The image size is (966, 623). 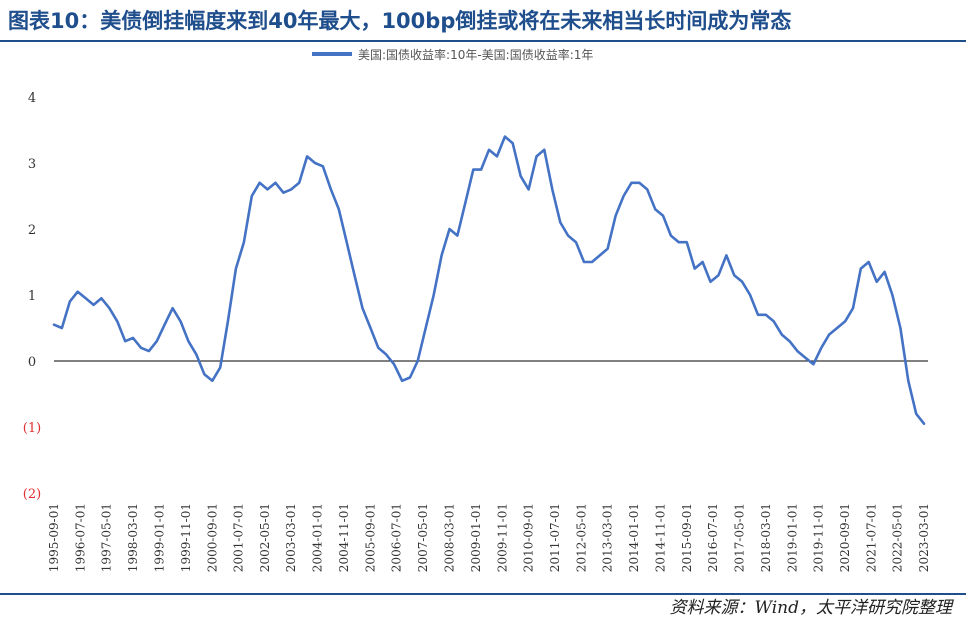 I want to click on y-tick-label: 2, so click(x=32, y=230).